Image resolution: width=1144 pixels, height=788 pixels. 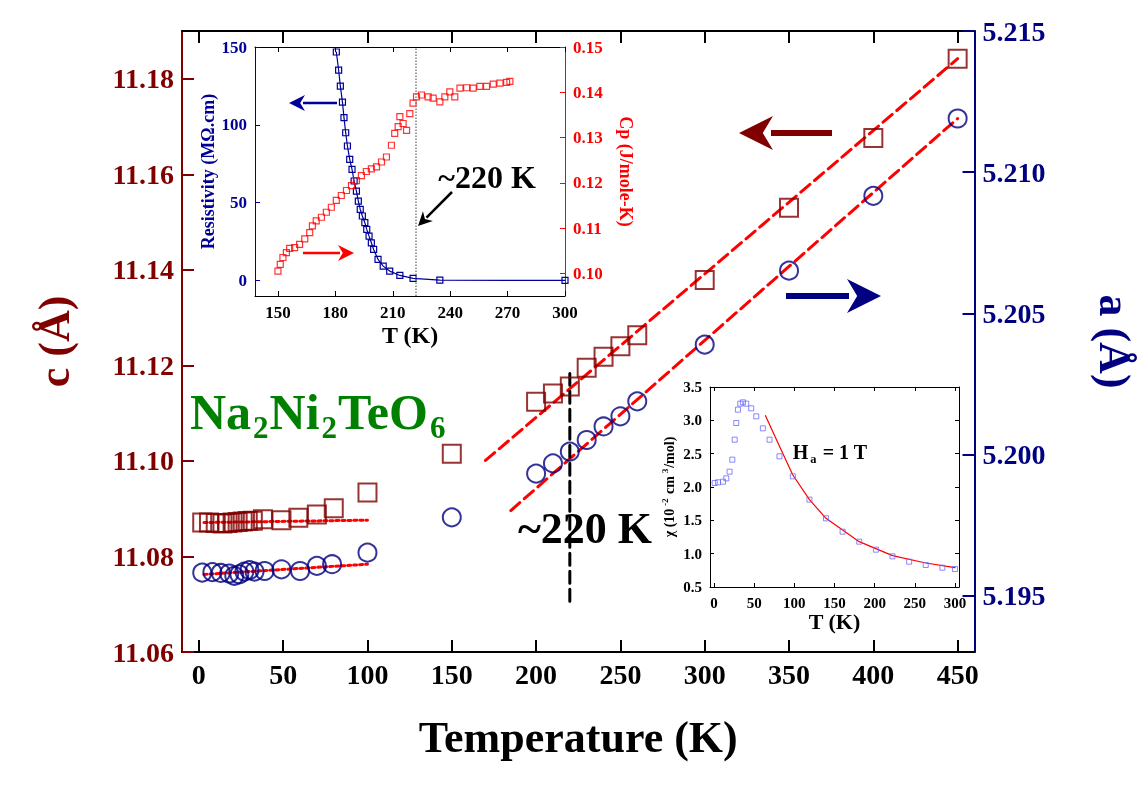 I want to click on y-tick-label: 3.5, so click(x=692, y=387).